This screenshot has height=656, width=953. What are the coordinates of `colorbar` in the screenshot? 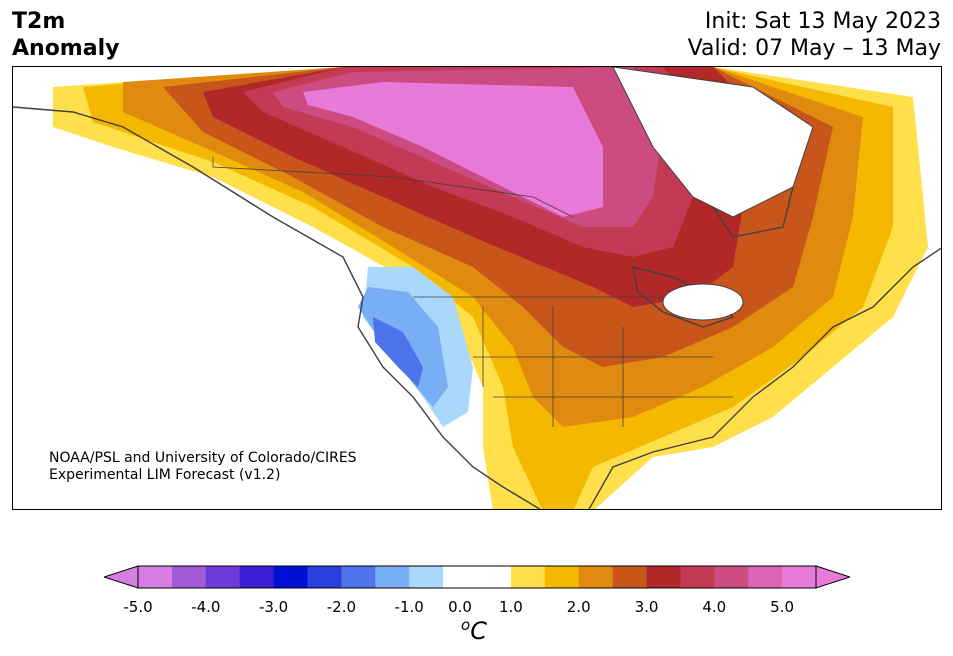 It's located at (477, 577).